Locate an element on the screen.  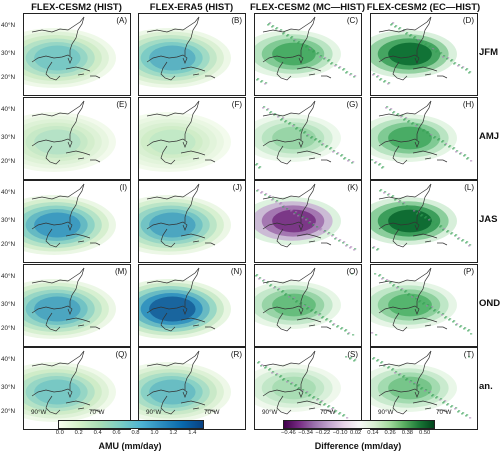
panel-label: (E) is located at coordinates (121, 104).